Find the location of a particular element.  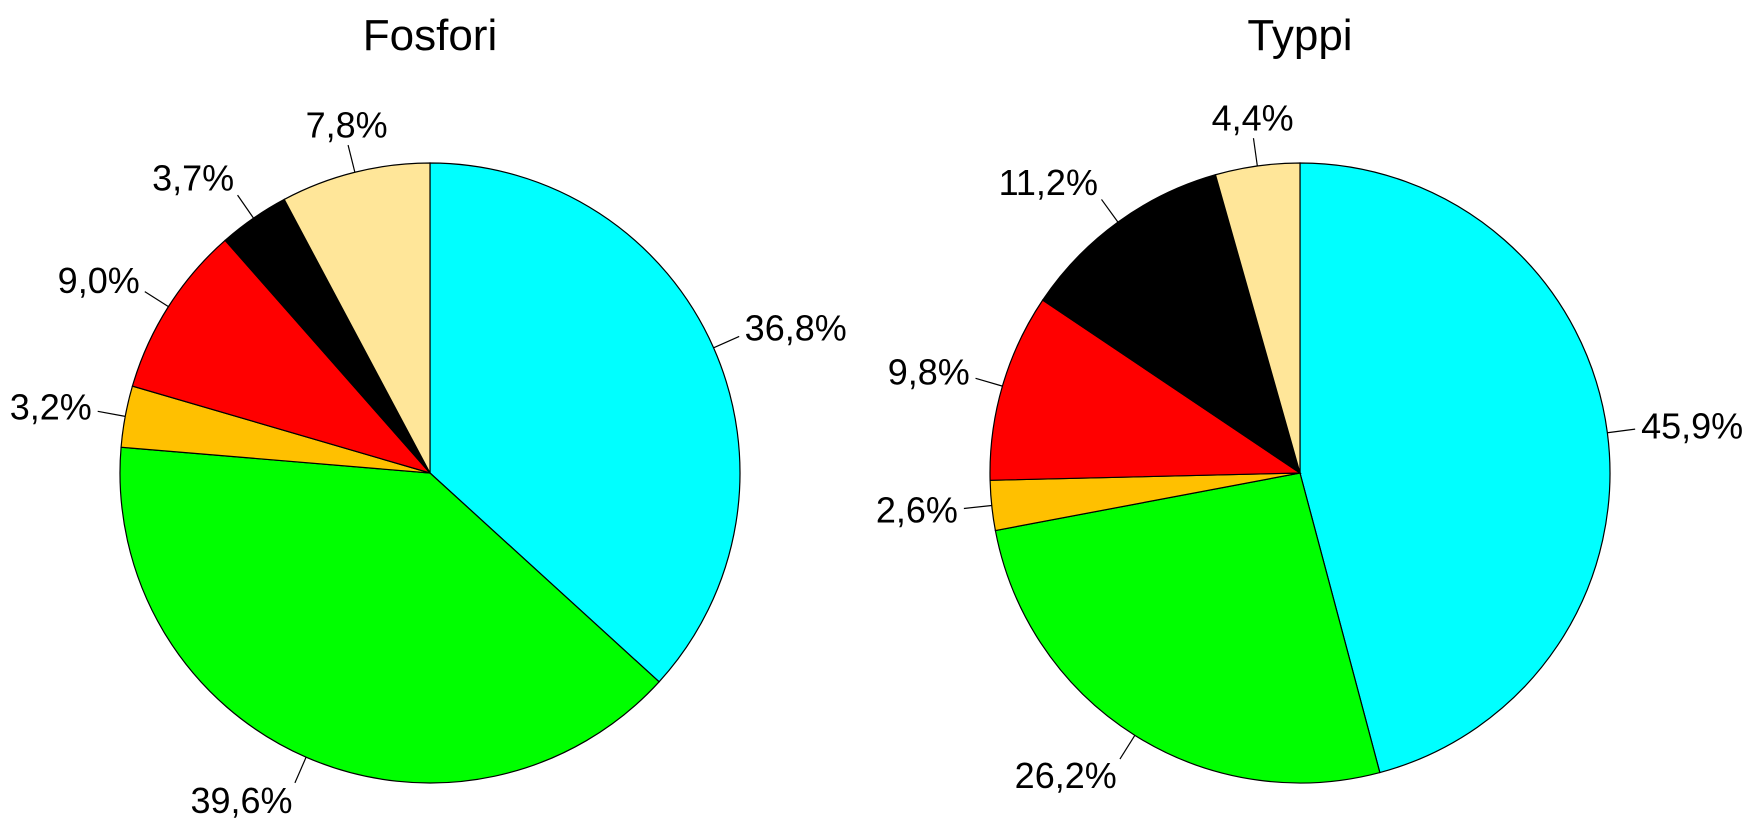

pie-label-typpi-4: 11,2% is located at coordinates (1048, 182).